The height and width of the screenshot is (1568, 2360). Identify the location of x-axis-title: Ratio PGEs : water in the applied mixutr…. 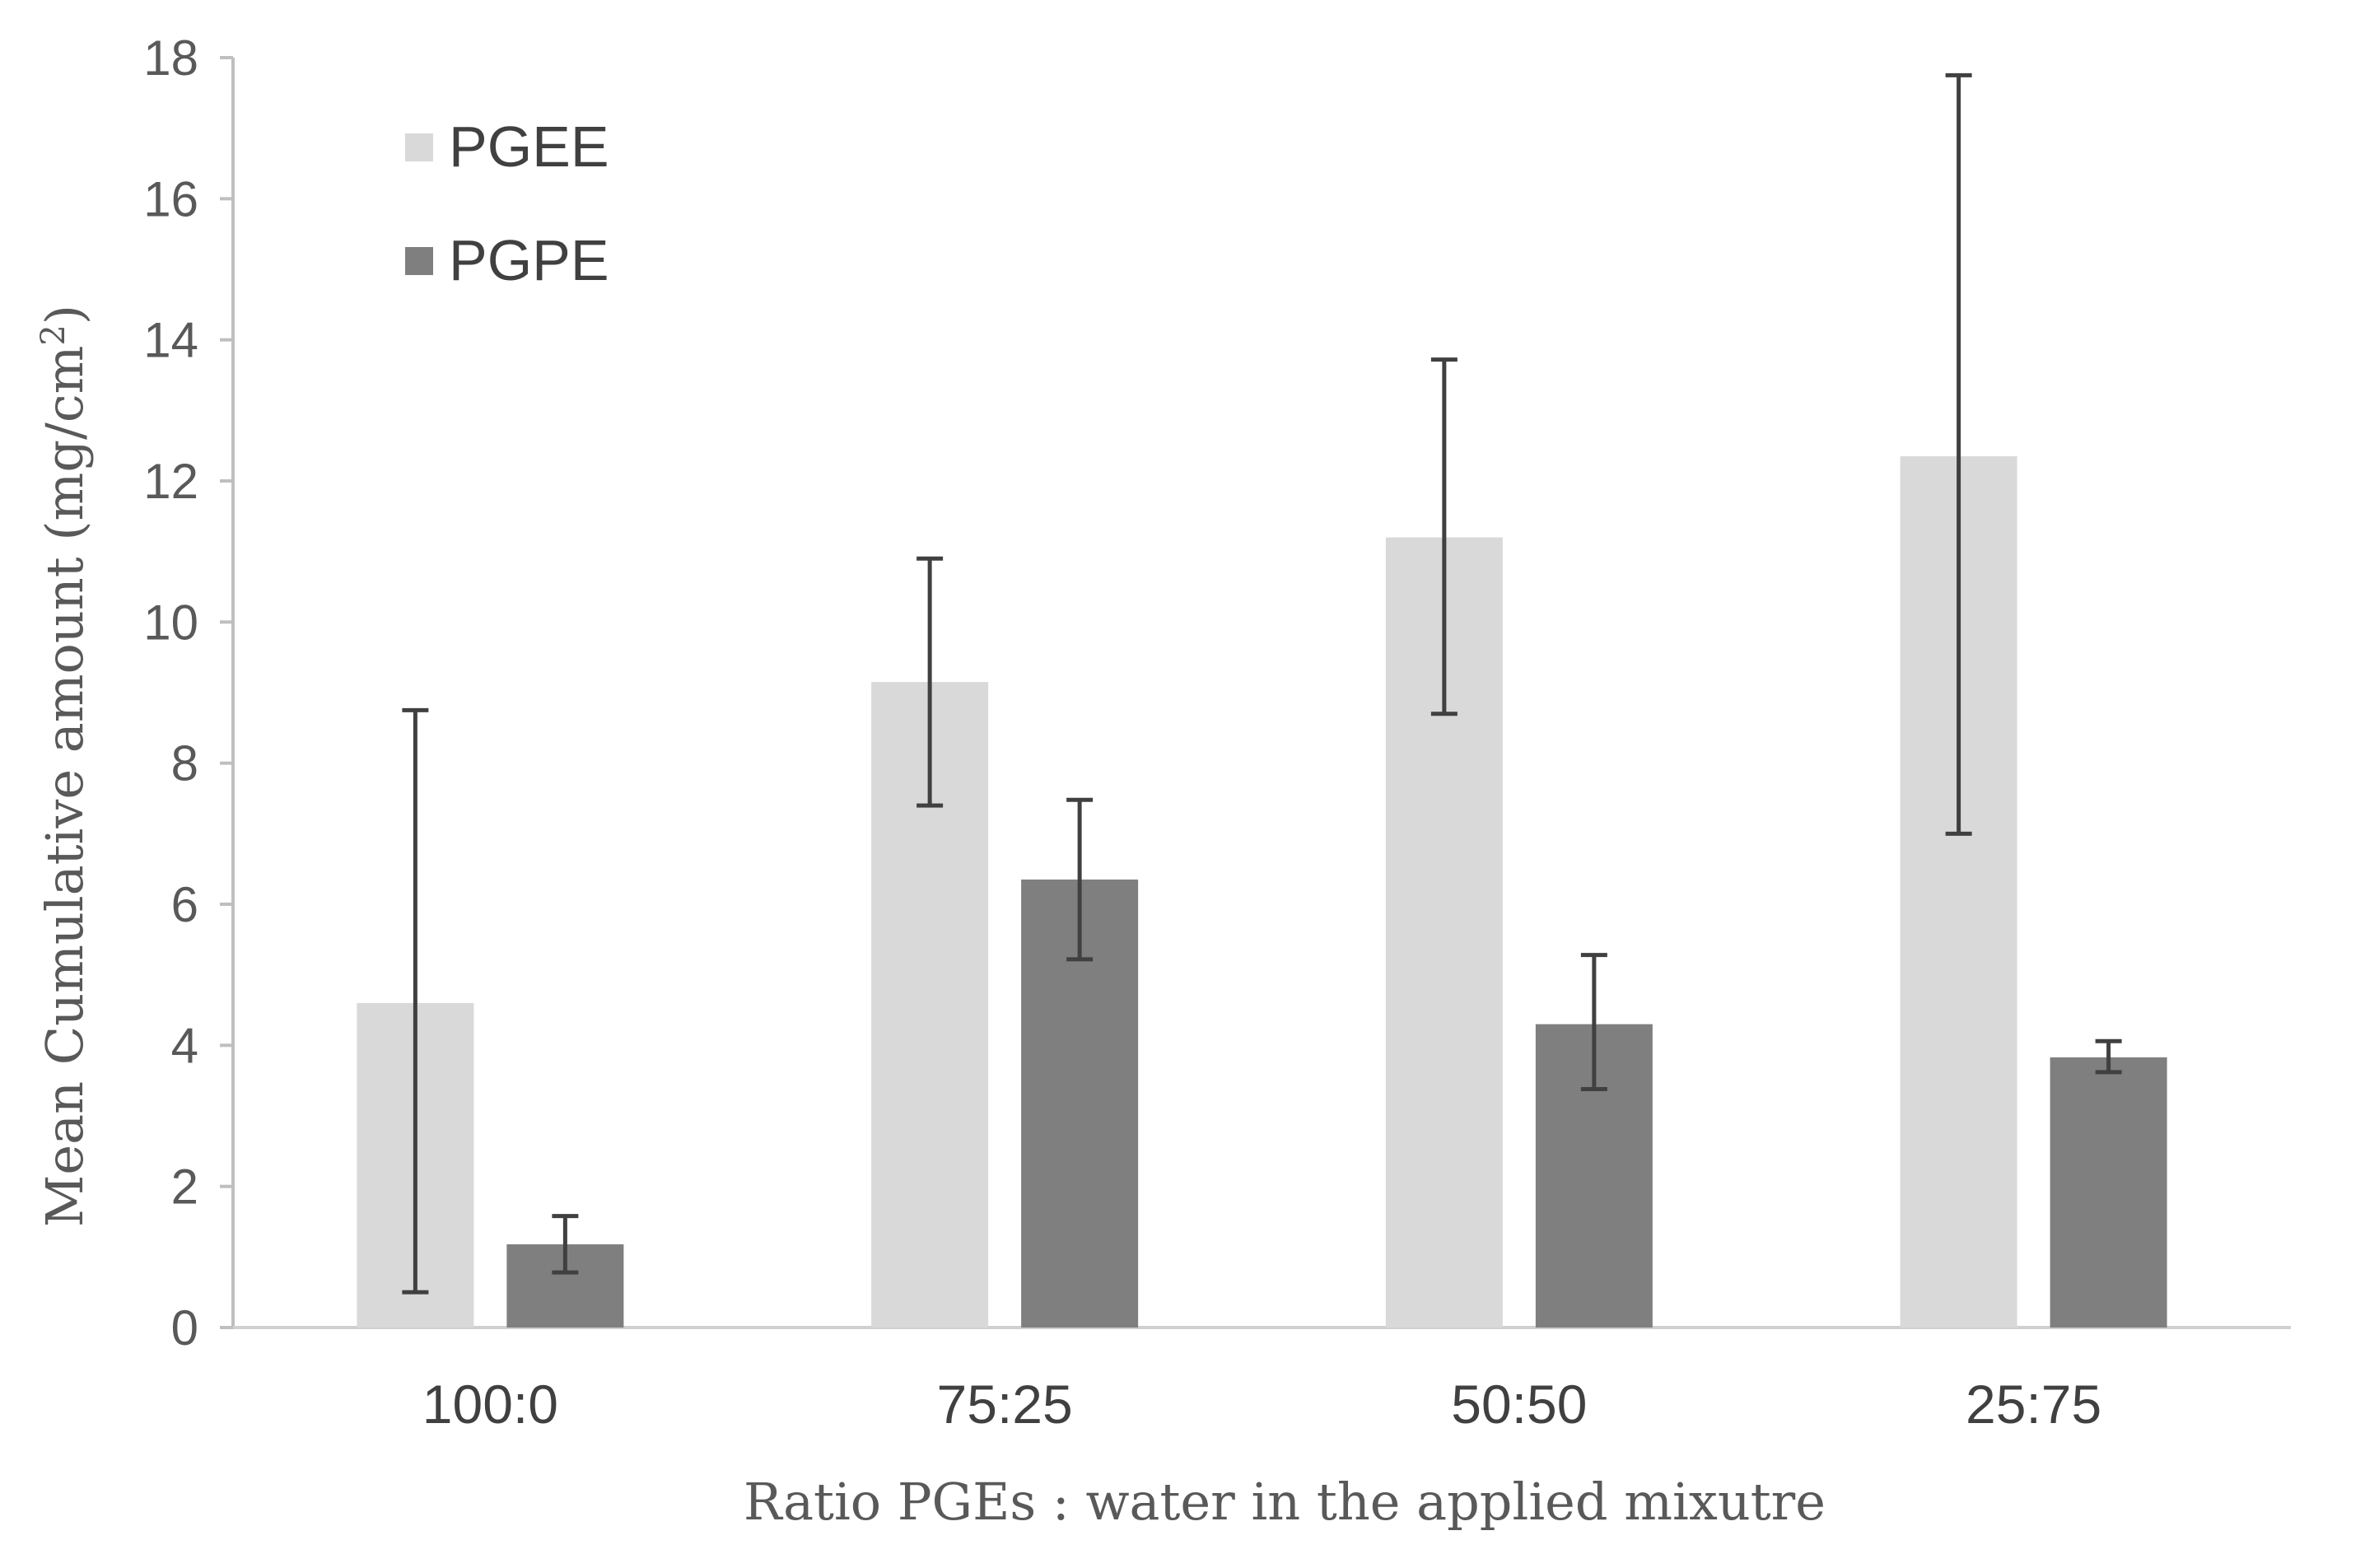
(1285, 1502).